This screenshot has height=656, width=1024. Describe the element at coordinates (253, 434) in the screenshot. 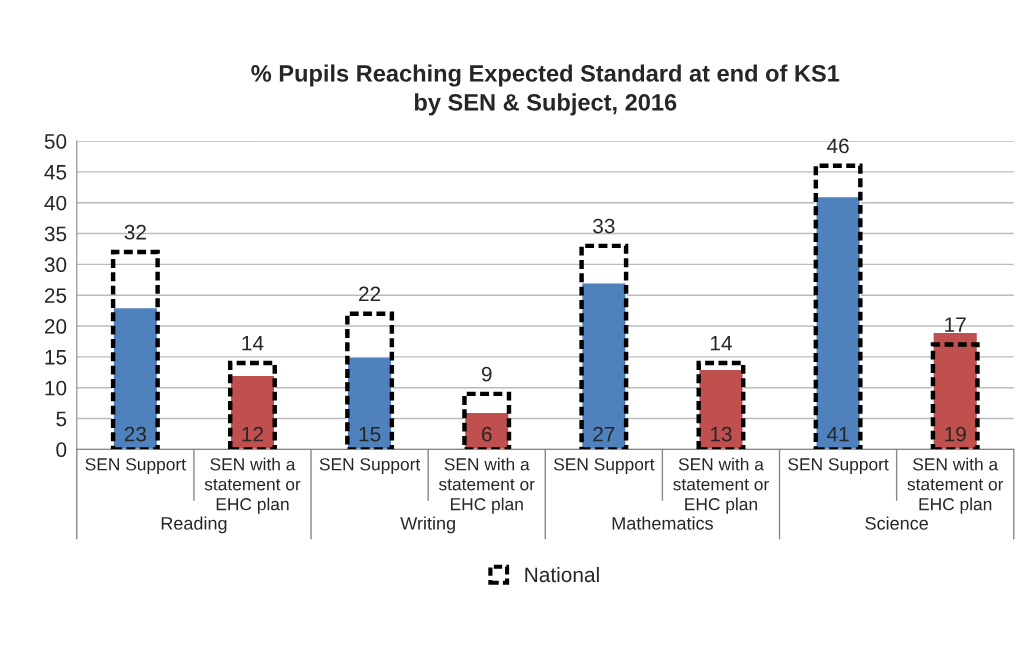

I see `data-label: 12` at that location.